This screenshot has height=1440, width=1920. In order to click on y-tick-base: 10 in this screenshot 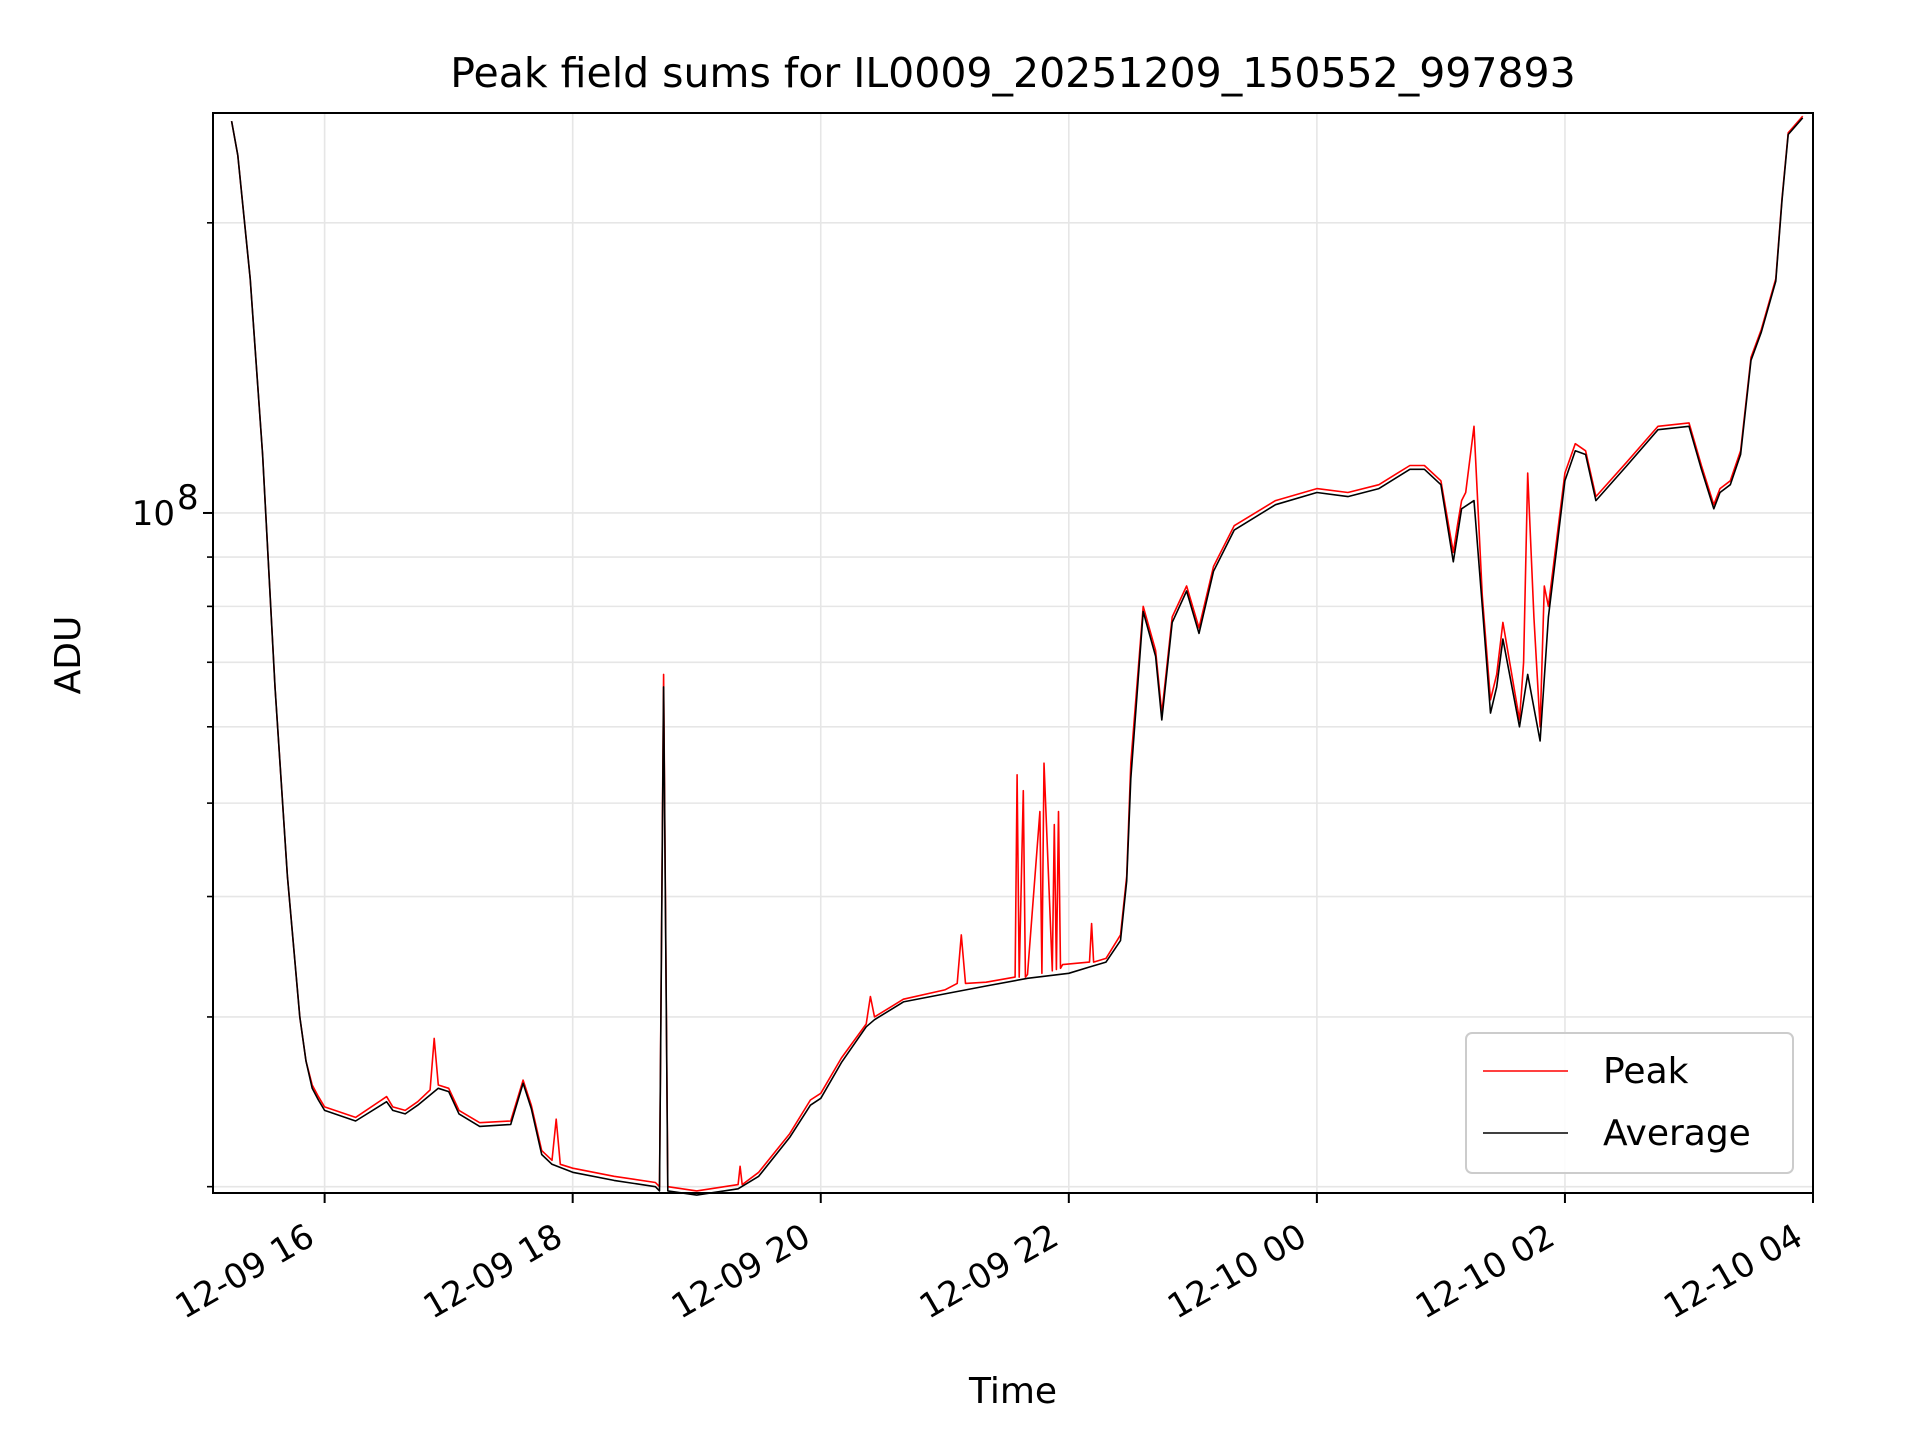, I will do `click(153, 514)`.